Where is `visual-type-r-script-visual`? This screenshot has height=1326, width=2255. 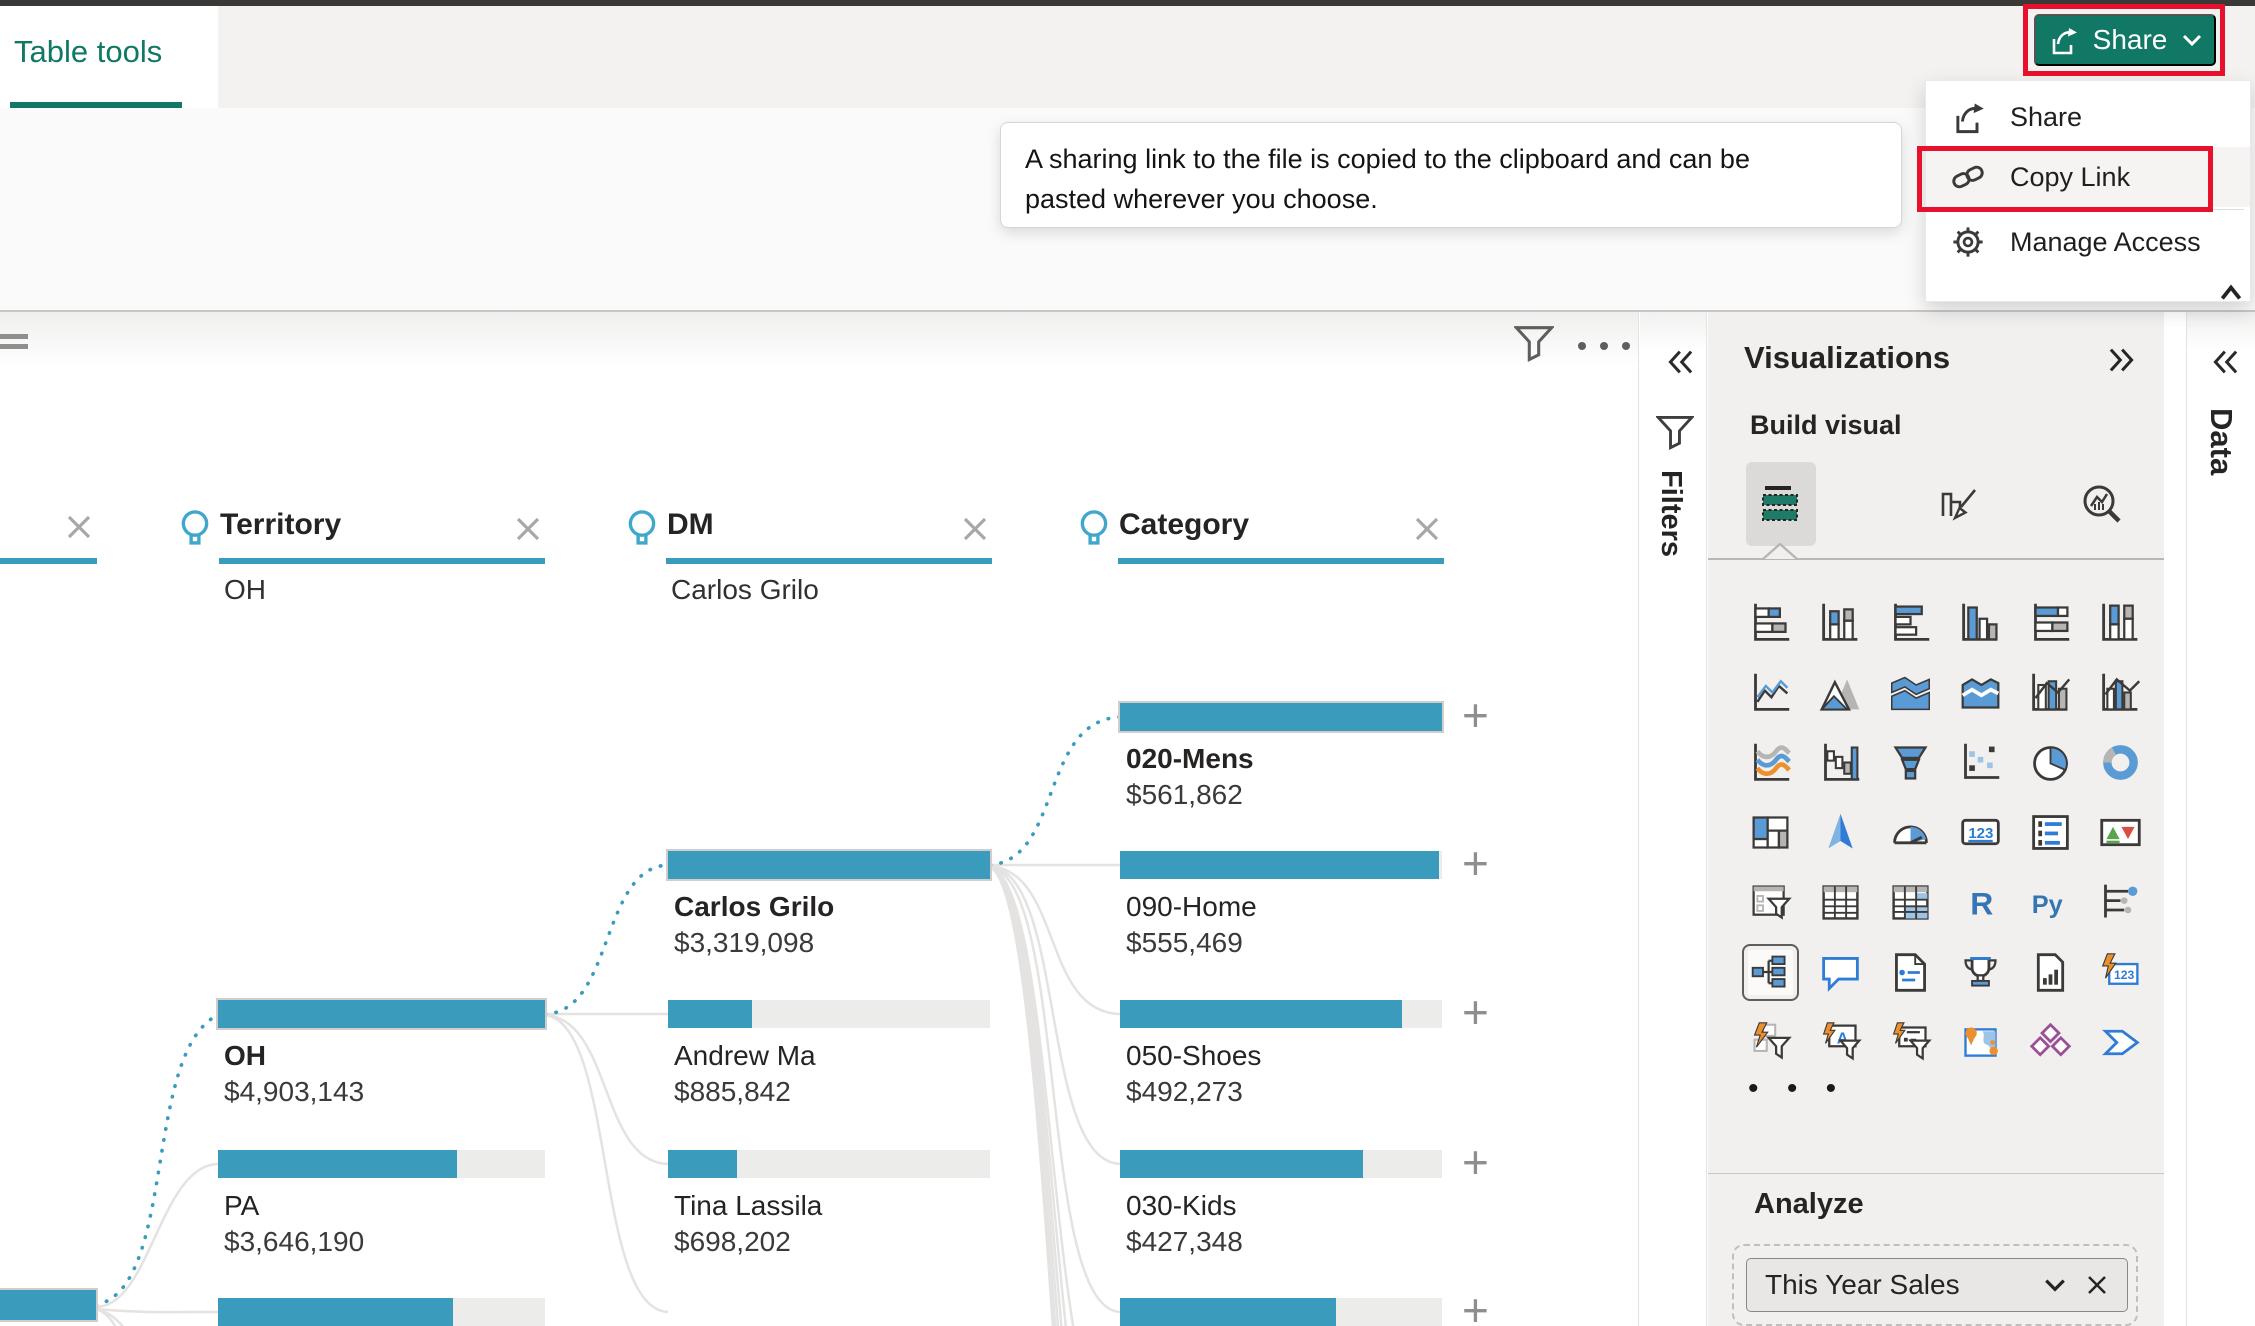 visual-type-r-script-visual is located at coordinates (1980, 902).